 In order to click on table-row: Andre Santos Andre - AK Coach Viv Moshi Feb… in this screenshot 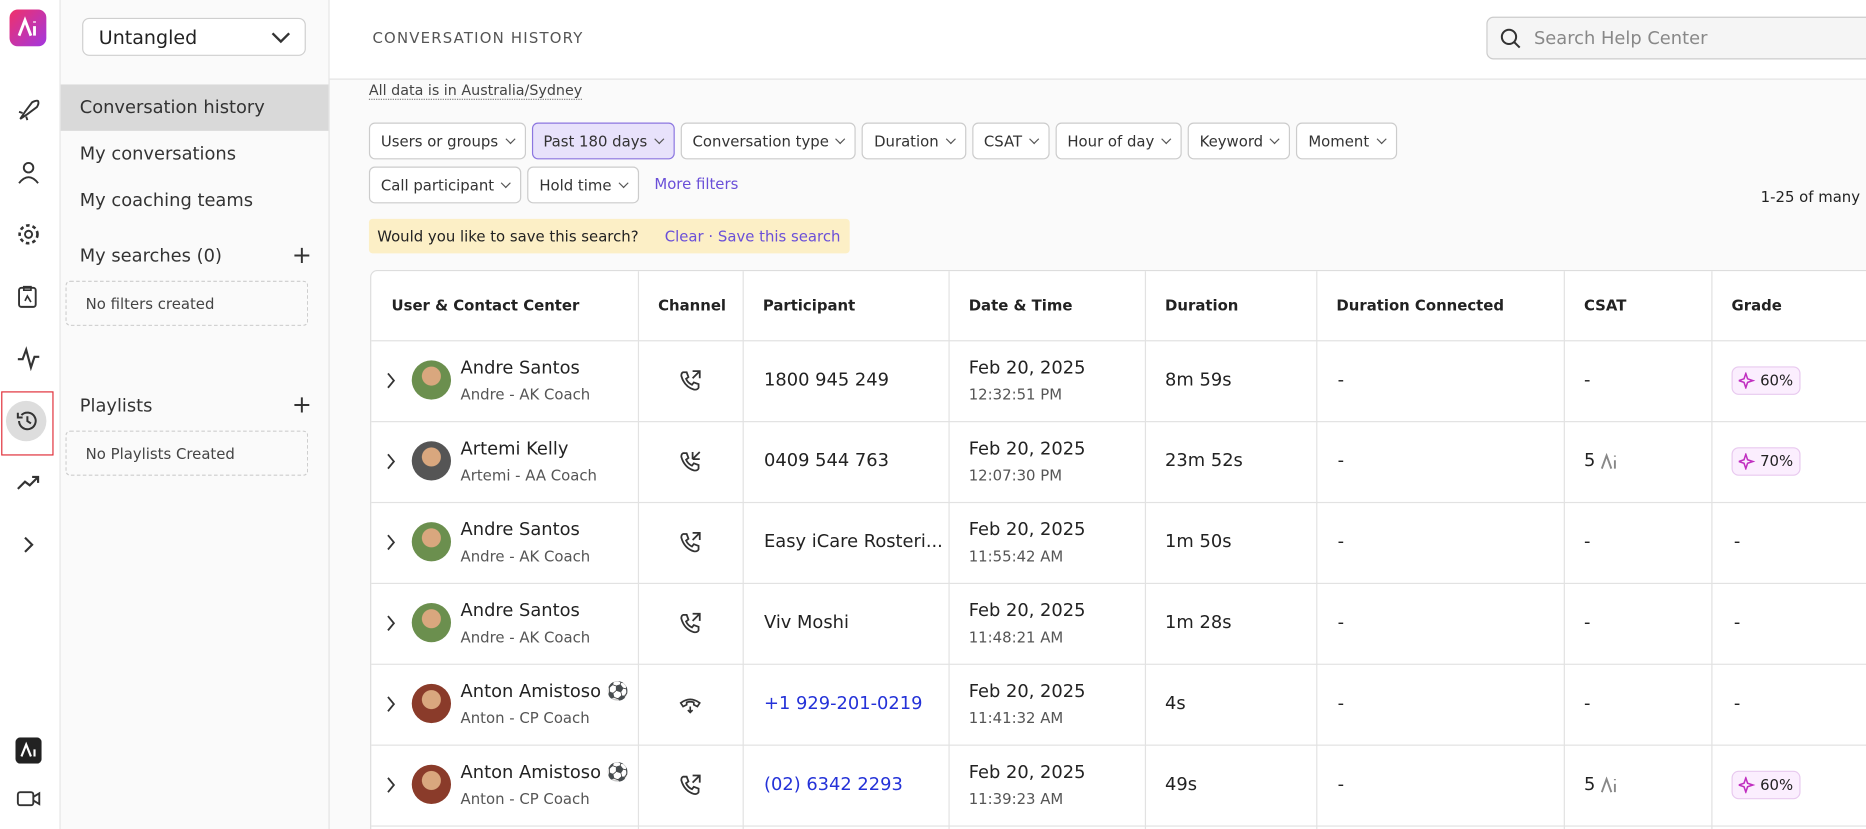, I will do `click(1118, 623)`.